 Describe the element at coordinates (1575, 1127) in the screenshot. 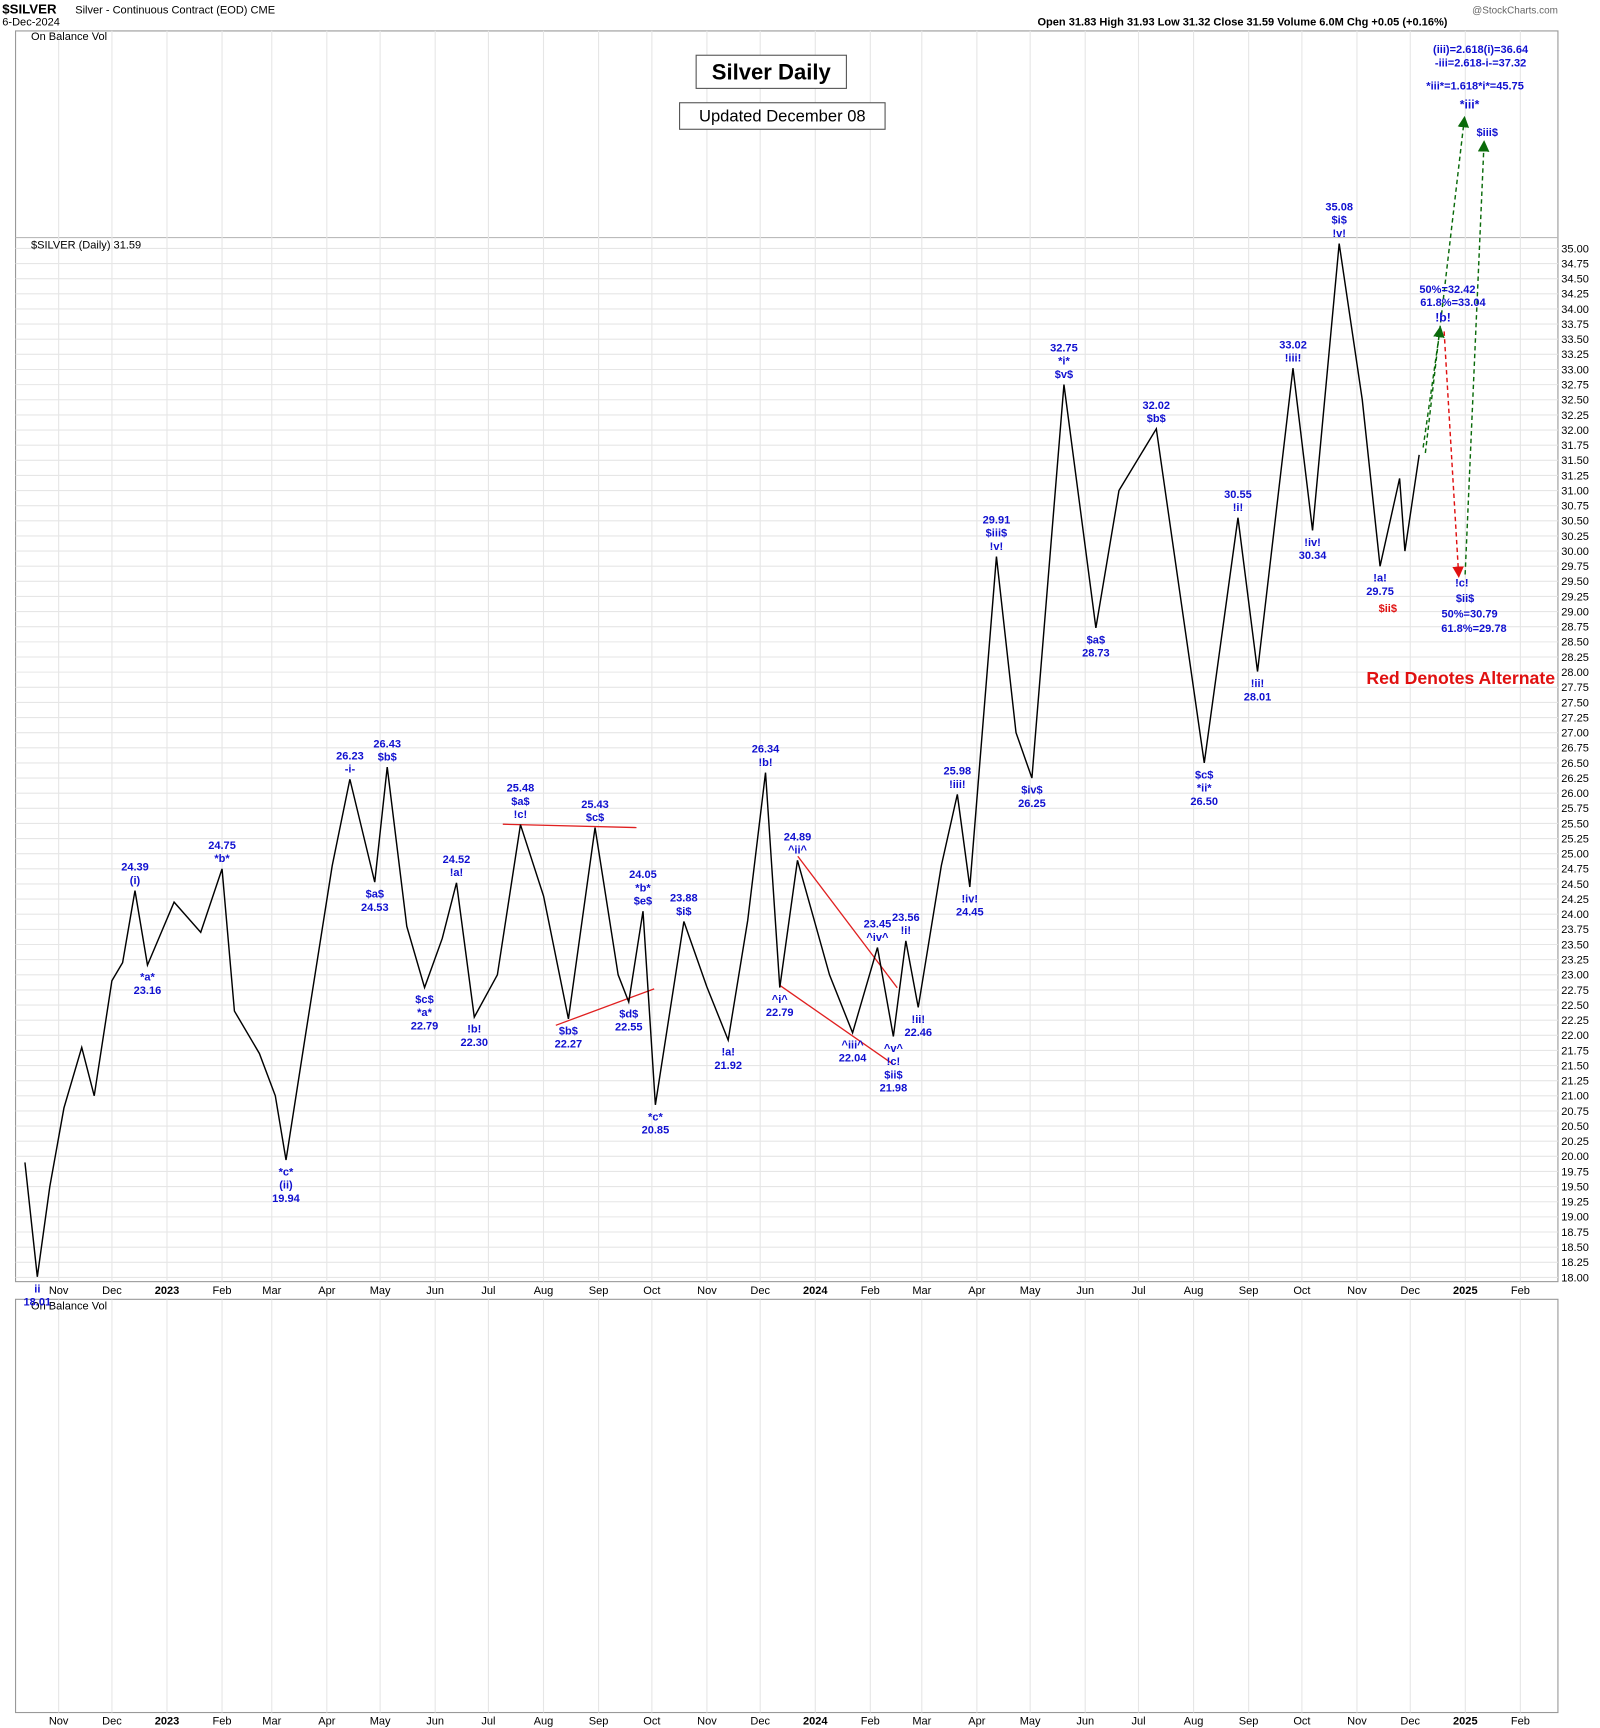

I see `y-tick-label: 20.50` at that location.